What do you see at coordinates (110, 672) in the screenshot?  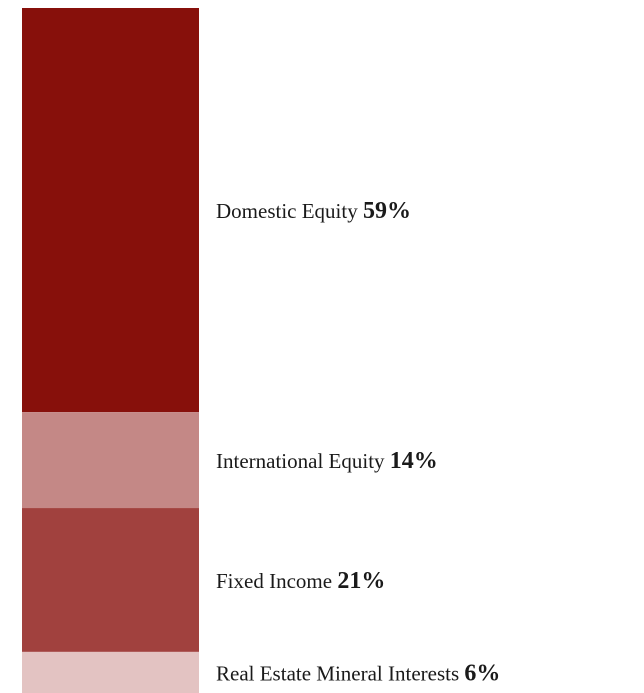 I see `bar-segment-real-estate-mineral-interests` at bounding box center [110, 672].